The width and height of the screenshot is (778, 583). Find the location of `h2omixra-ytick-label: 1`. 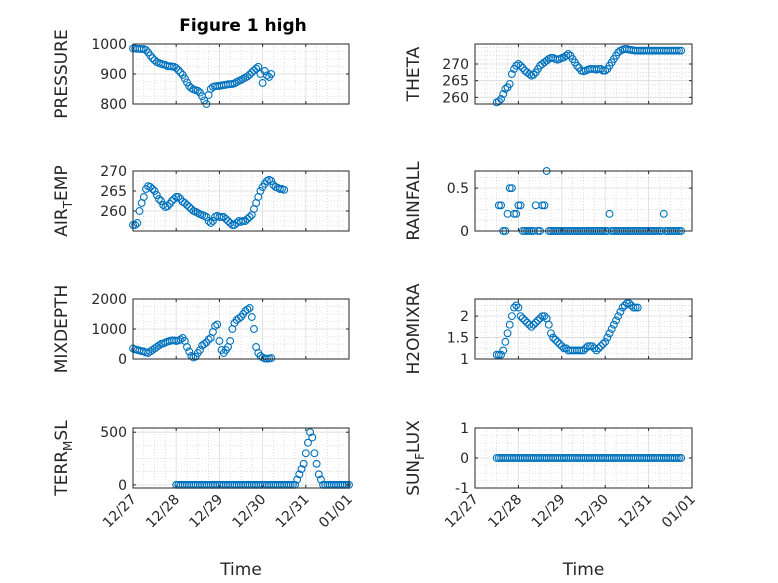

h2omixra-ytick-label: 1 is located at coordinates (464, 360).